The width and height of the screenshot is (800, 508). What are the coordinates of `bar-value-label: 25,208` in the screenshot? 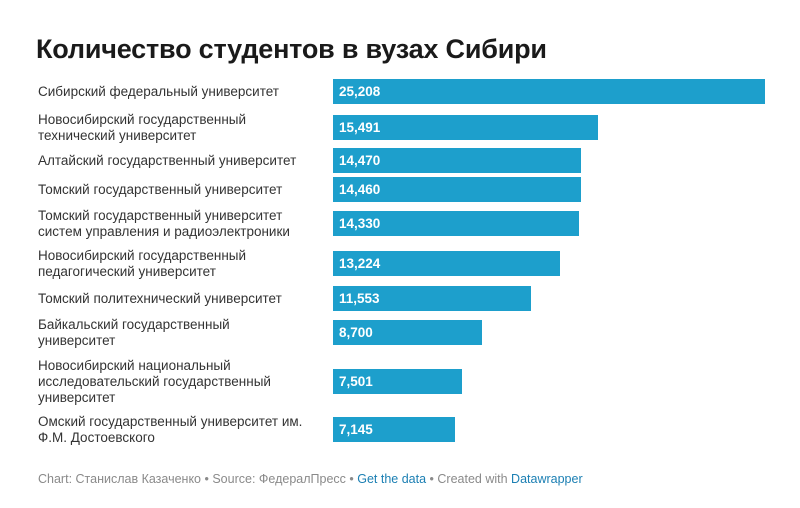 It's located at (360, 91).